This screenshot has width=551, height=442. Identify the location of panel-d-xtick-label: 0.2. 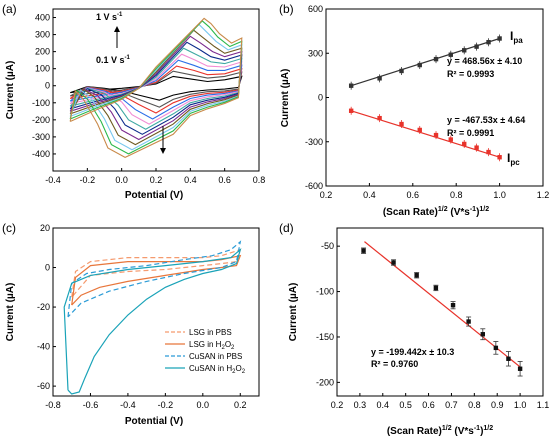
(337, 405).